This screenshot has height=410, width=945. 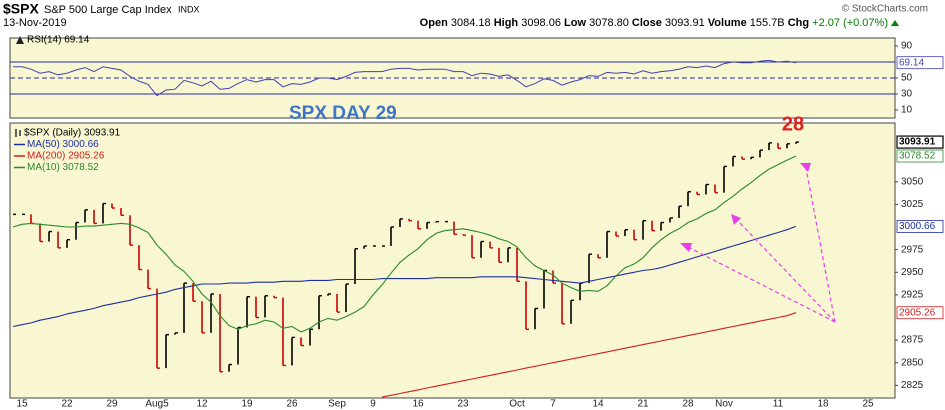 What do you see at coordinates (912, 295) in the screenshot?
I see `y-tick-label: 2925` at bounding box center [912, 295].